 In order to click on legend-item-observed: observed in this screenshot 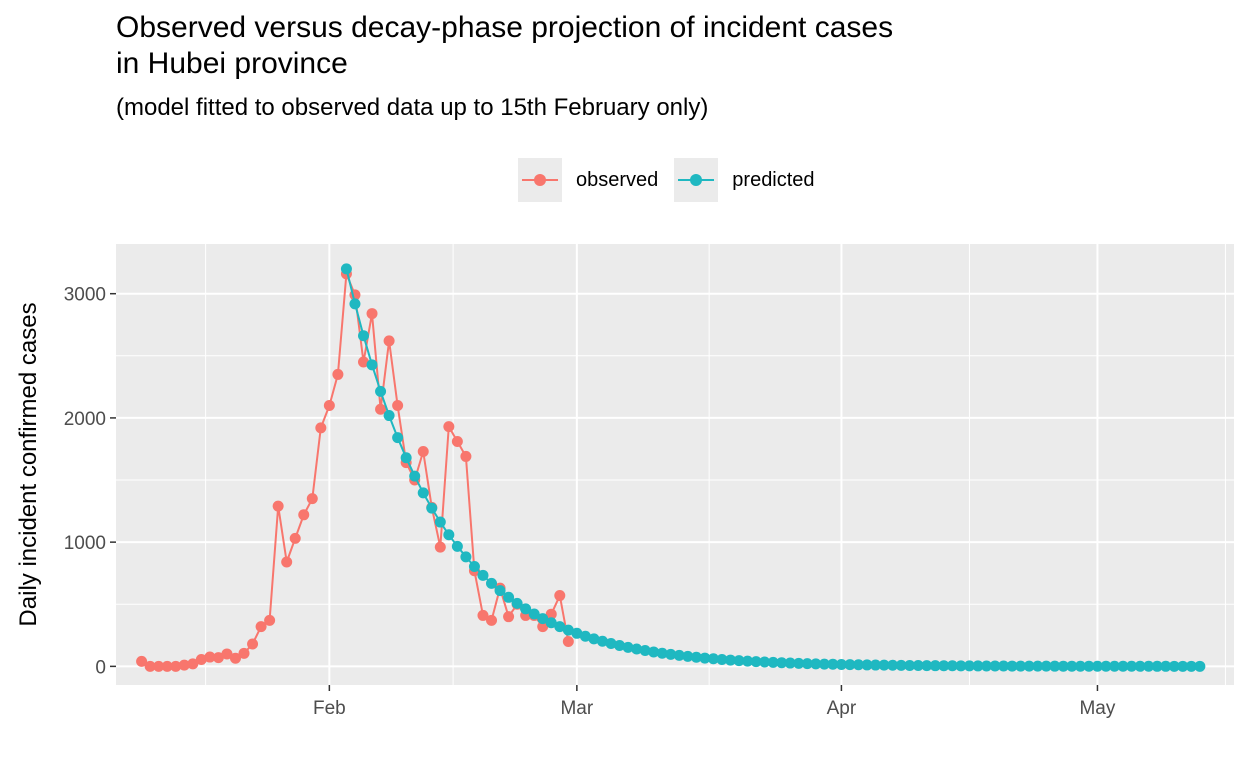, I will do `click(588, 180)`.